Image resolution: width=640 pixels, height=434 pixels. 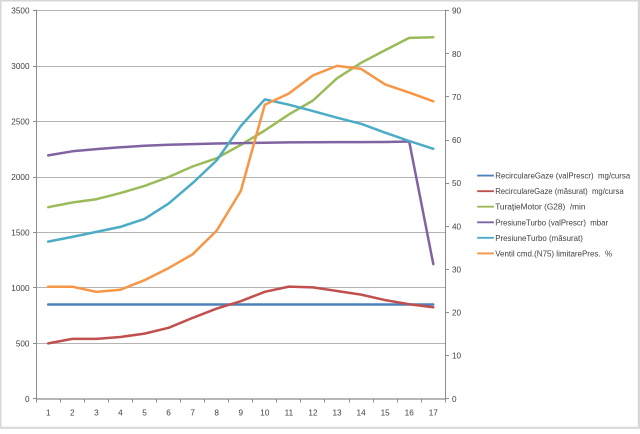 What do you see at coordinates (539, 238) in the screenshot?
I see `svg-text: PresiuneTurbo (măsurat)` at bounding box center [539, 238].